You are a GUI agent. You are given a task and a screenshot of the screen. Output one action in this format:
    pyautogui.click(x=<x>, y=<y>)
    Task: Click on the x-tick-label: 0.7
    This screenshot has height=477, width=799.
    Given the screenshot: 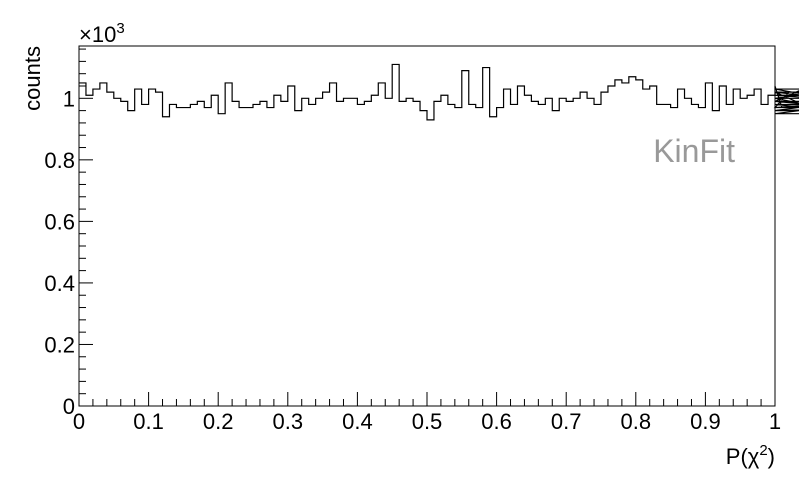 What is the action you would take?
    pyautogui.click(x=566, y=421)
    